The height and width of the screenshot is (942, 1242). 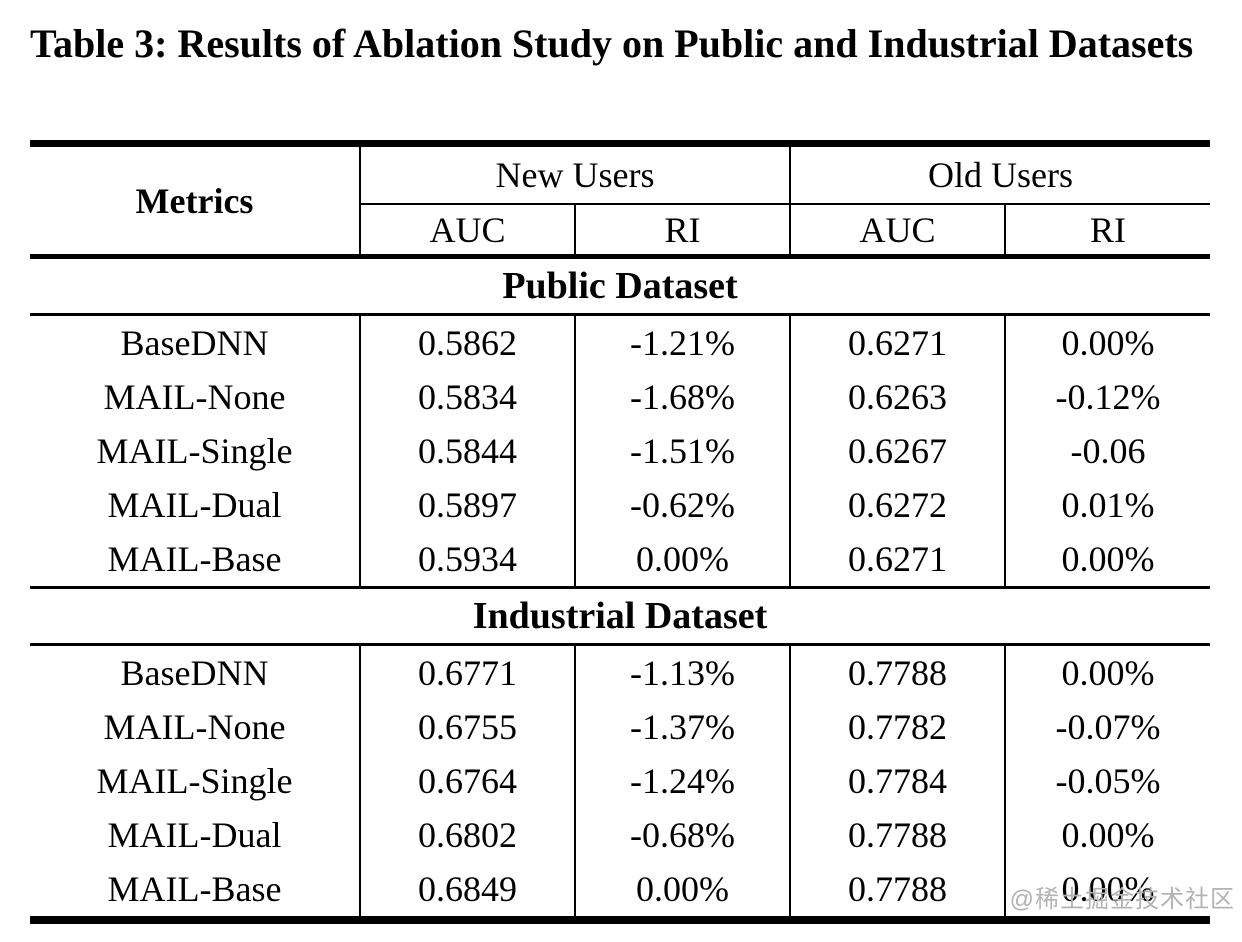 What do you see at coordinates (468, 835) in the screenshot?
I see `new-auc-cell: 0.6802` at bounding box center [468, 835].